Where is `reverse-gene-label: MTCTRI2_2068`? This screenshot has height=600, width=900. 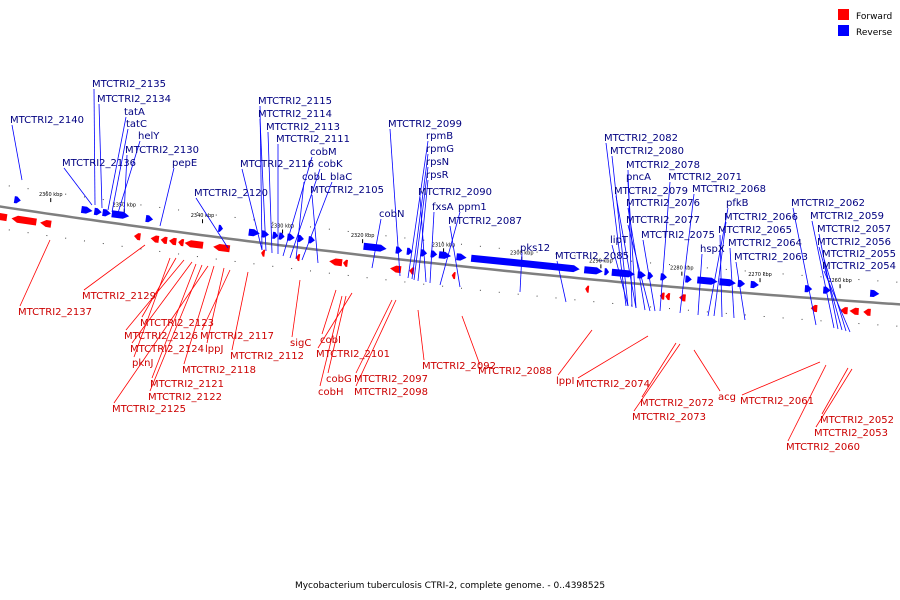 reverse-gene-label: MTCTRI2_2068 is located at coordinates (729, 189).